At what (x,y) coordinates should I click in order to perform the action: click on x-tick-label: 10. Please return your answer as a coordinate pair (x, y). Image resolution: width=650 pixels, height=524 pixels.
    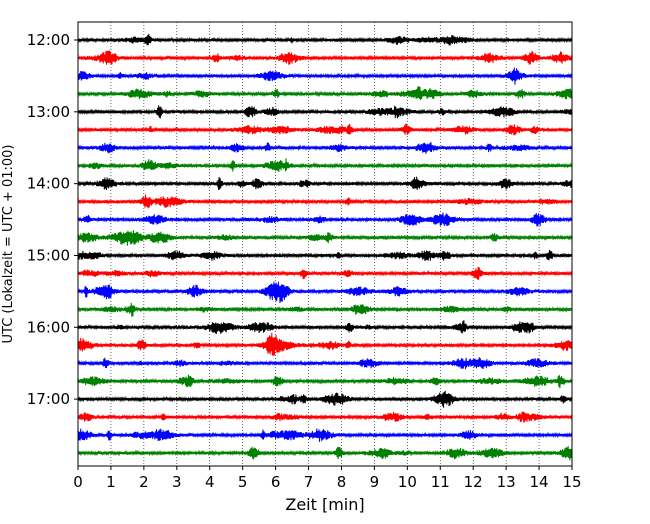
    Looking at the image, I should click on (407, 482).